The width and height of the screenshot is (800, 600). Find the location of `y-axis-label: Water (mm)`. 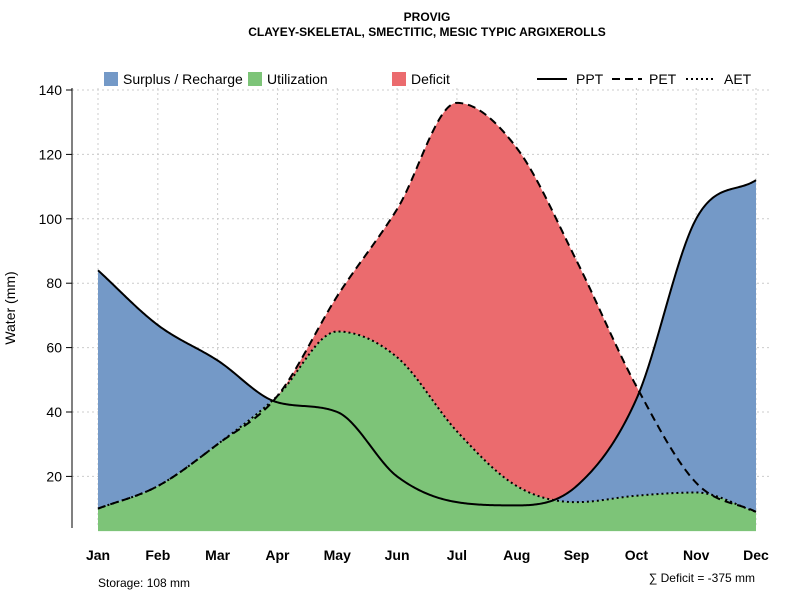

y-axis-label: Water (mm) is located at coordinates (10, 307).